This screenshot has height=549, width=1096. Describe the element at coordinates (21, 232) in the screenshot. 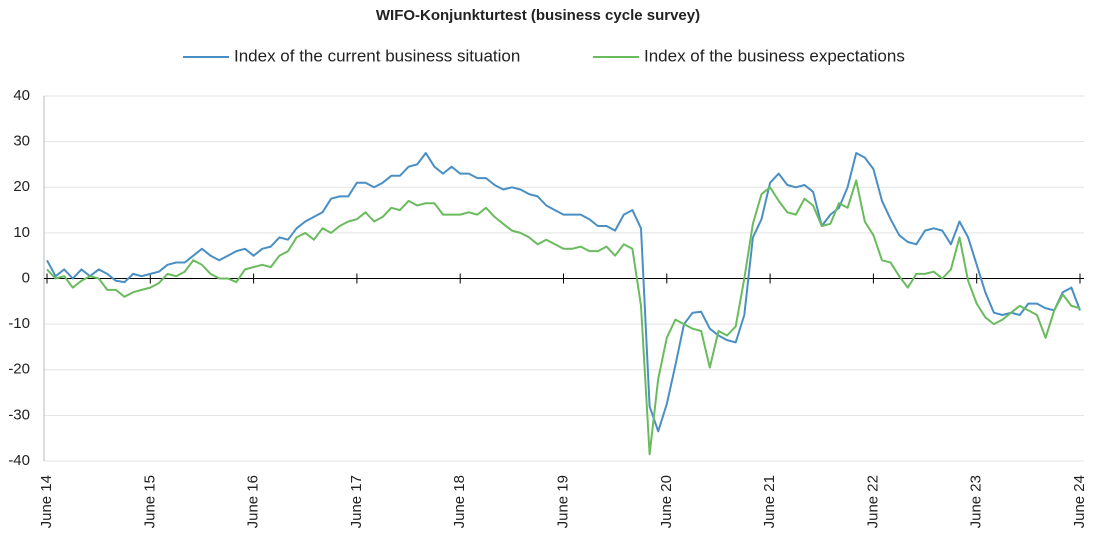

I see `y-tick-label: 10` at that location.